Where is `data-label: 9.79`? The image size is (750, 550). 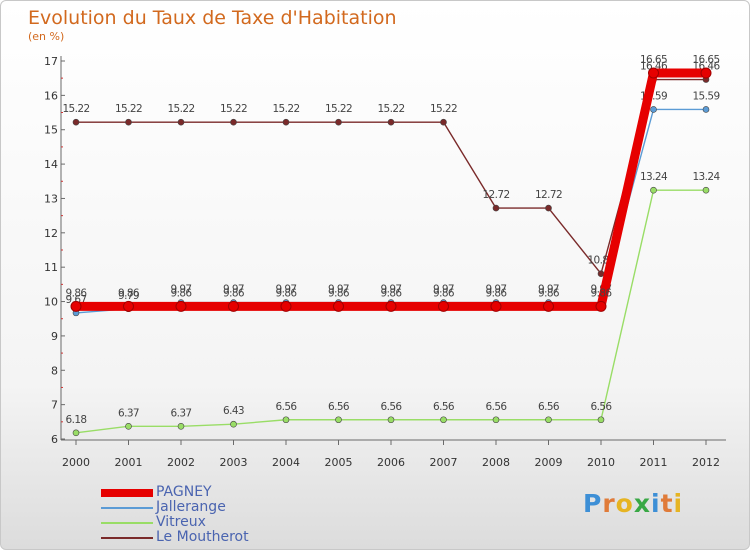 data-label: 9.79 is located at coordinates (128, 296).